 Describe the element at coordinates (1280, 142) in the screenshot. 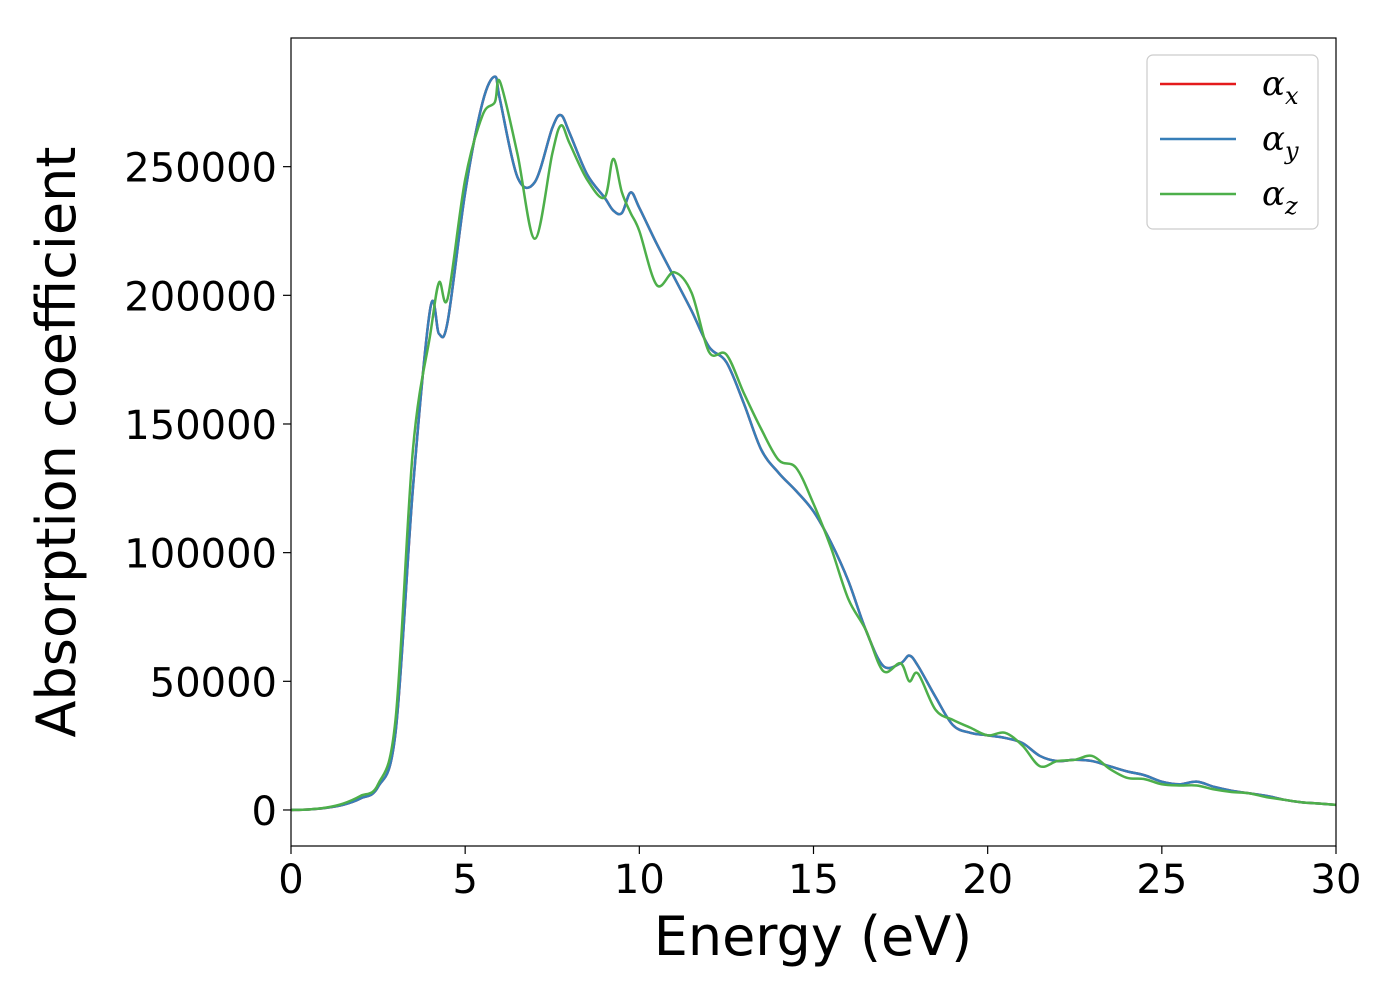

I see `legend-label-y: αy` at that location.